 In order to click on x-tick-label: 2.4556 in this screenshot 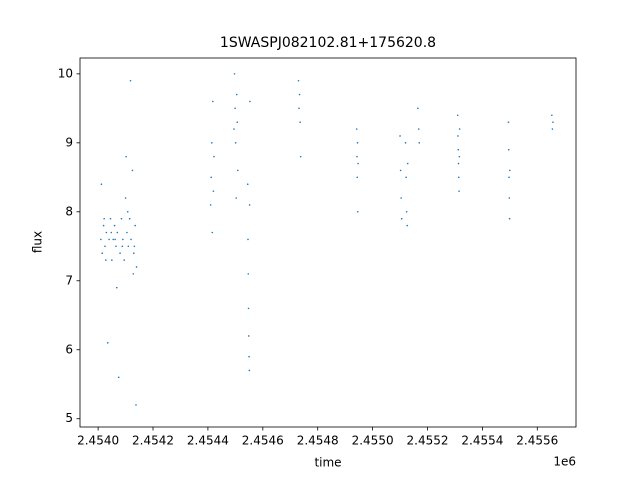, I will do `click(537, 441)`.